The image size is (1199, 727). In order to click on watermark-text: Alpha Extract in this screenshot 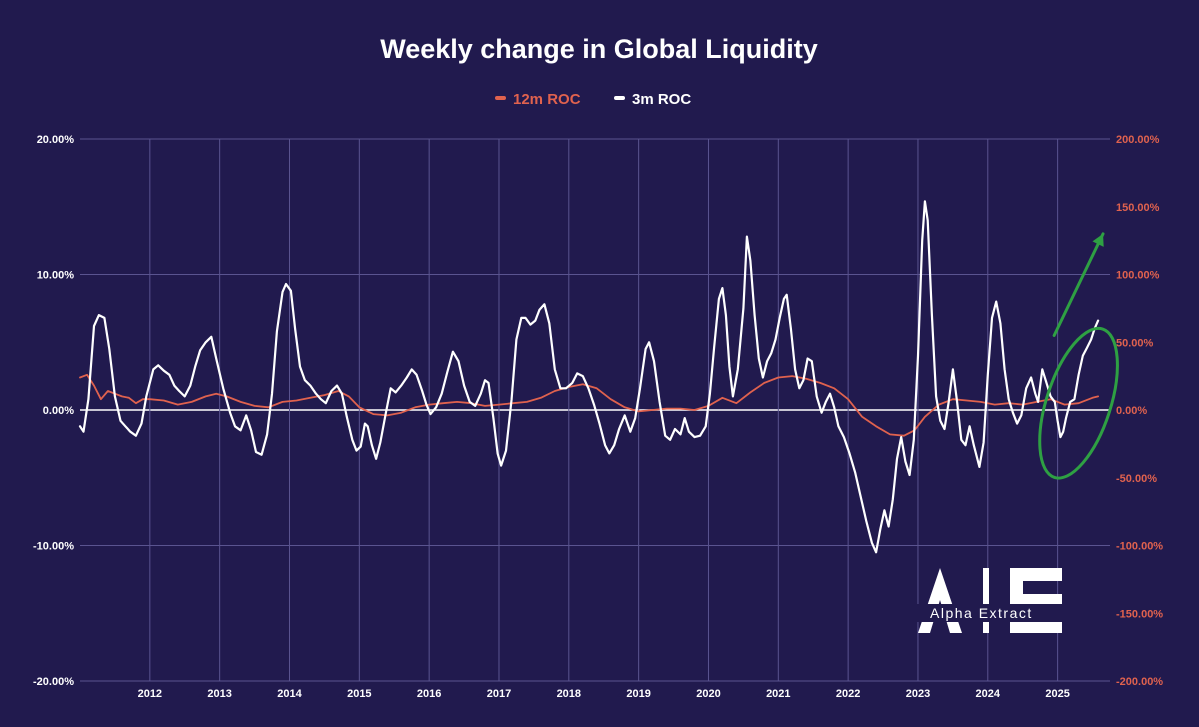, I will do `click(981, 613)`.